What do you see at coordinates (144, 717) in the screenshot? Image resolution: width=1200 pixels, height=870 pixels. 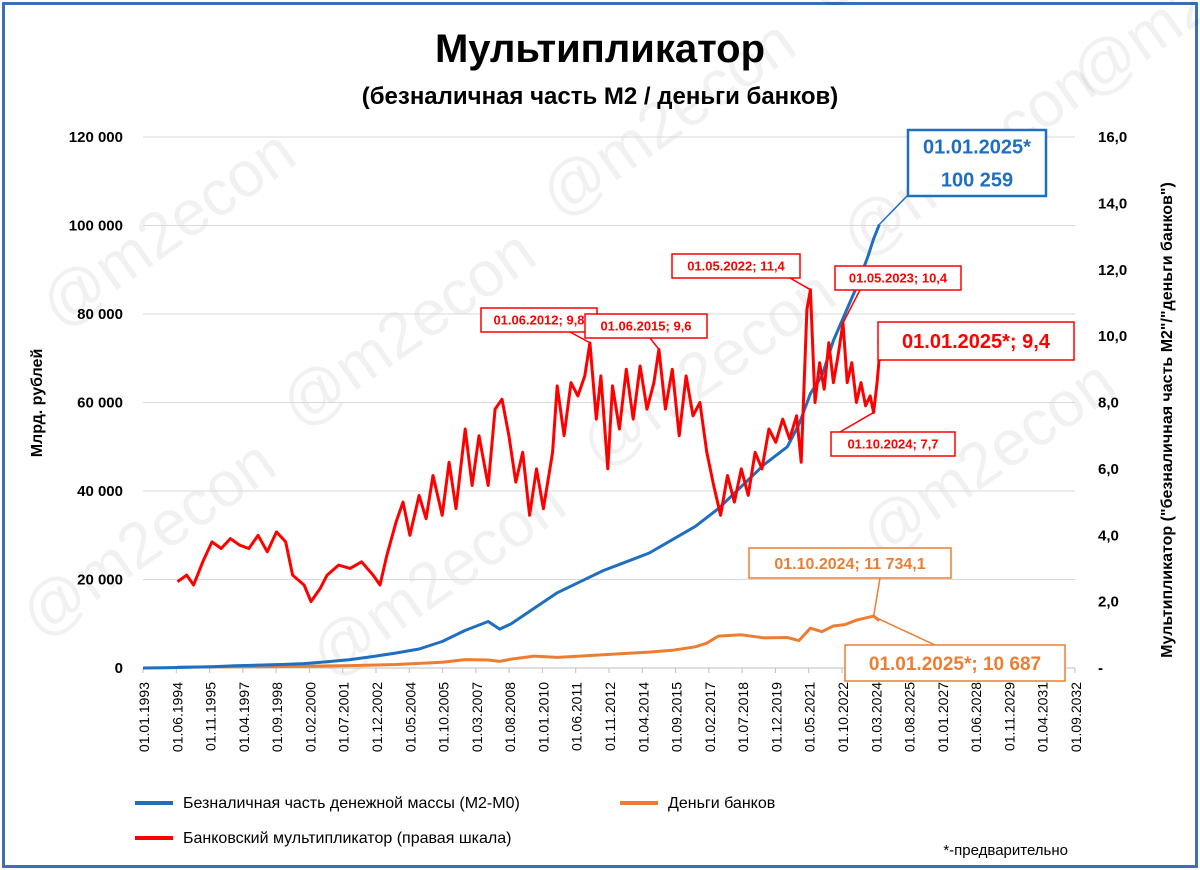 I see `x-tick-label: 01.01.1993` at bounding box center [144, 717].